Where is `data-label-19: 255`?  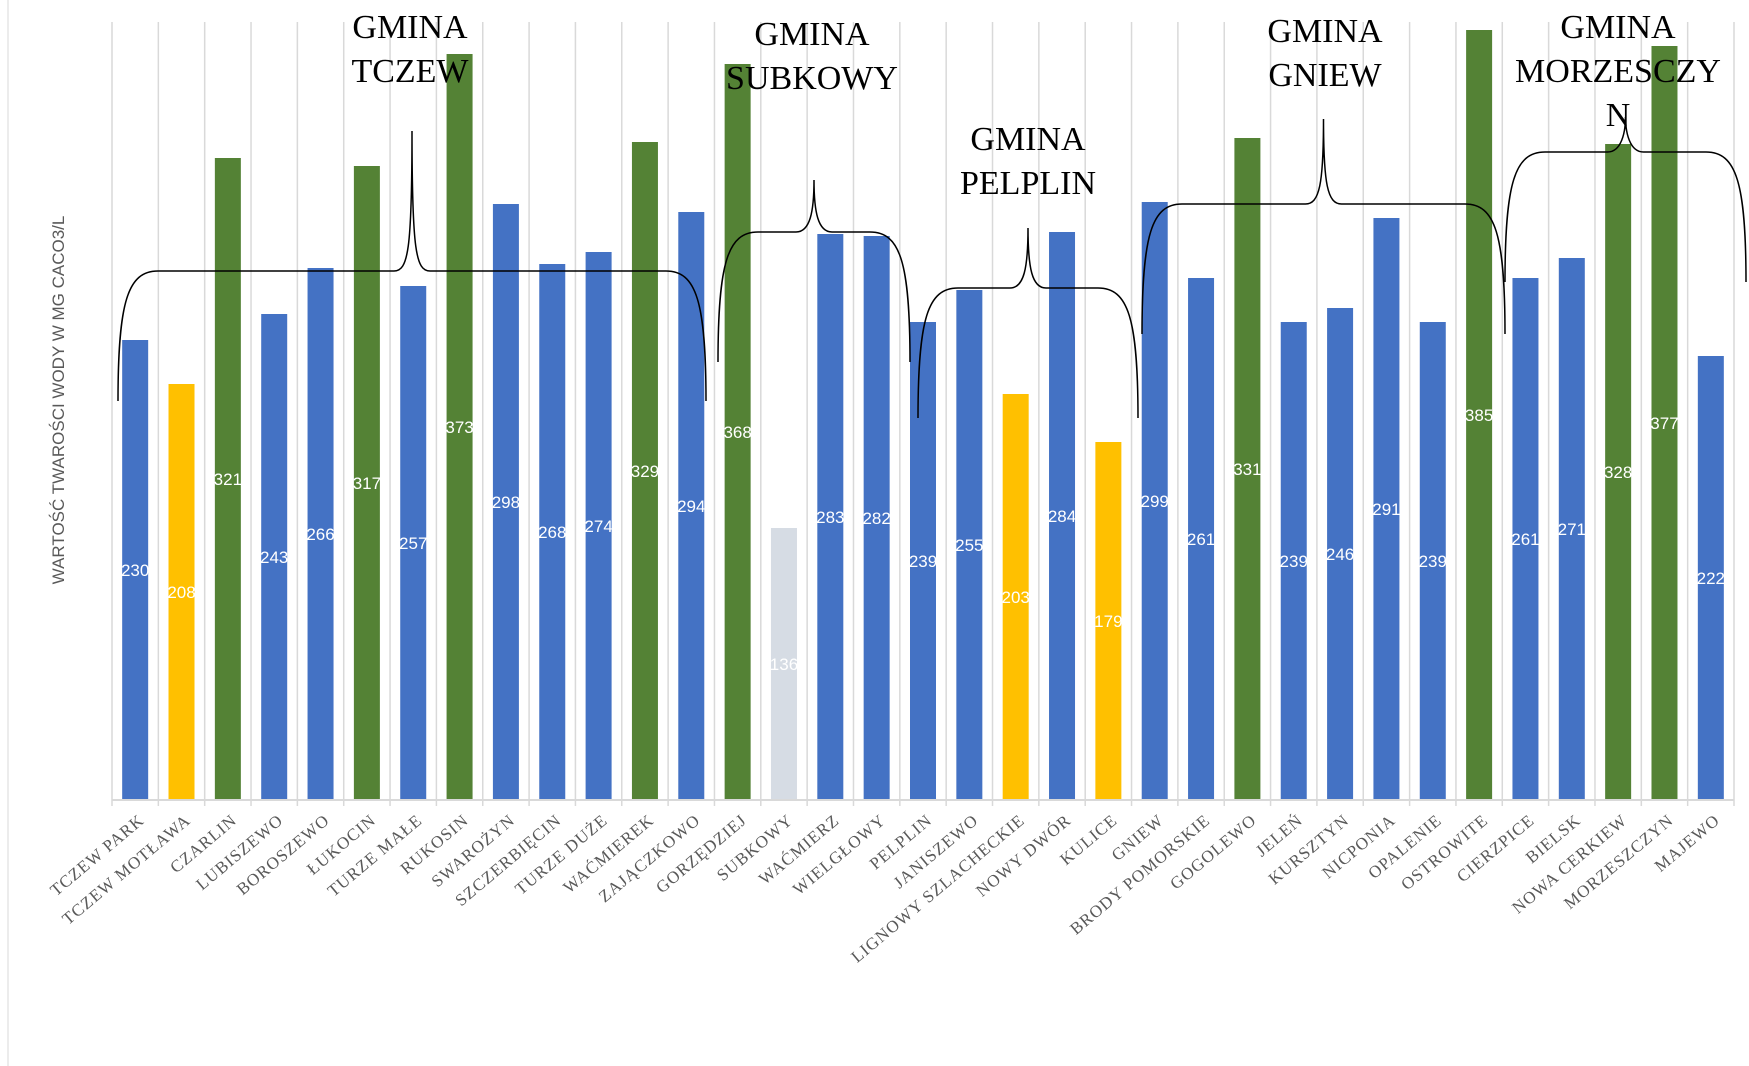 data-label-19: 255 is located at coordinates (969, 545).